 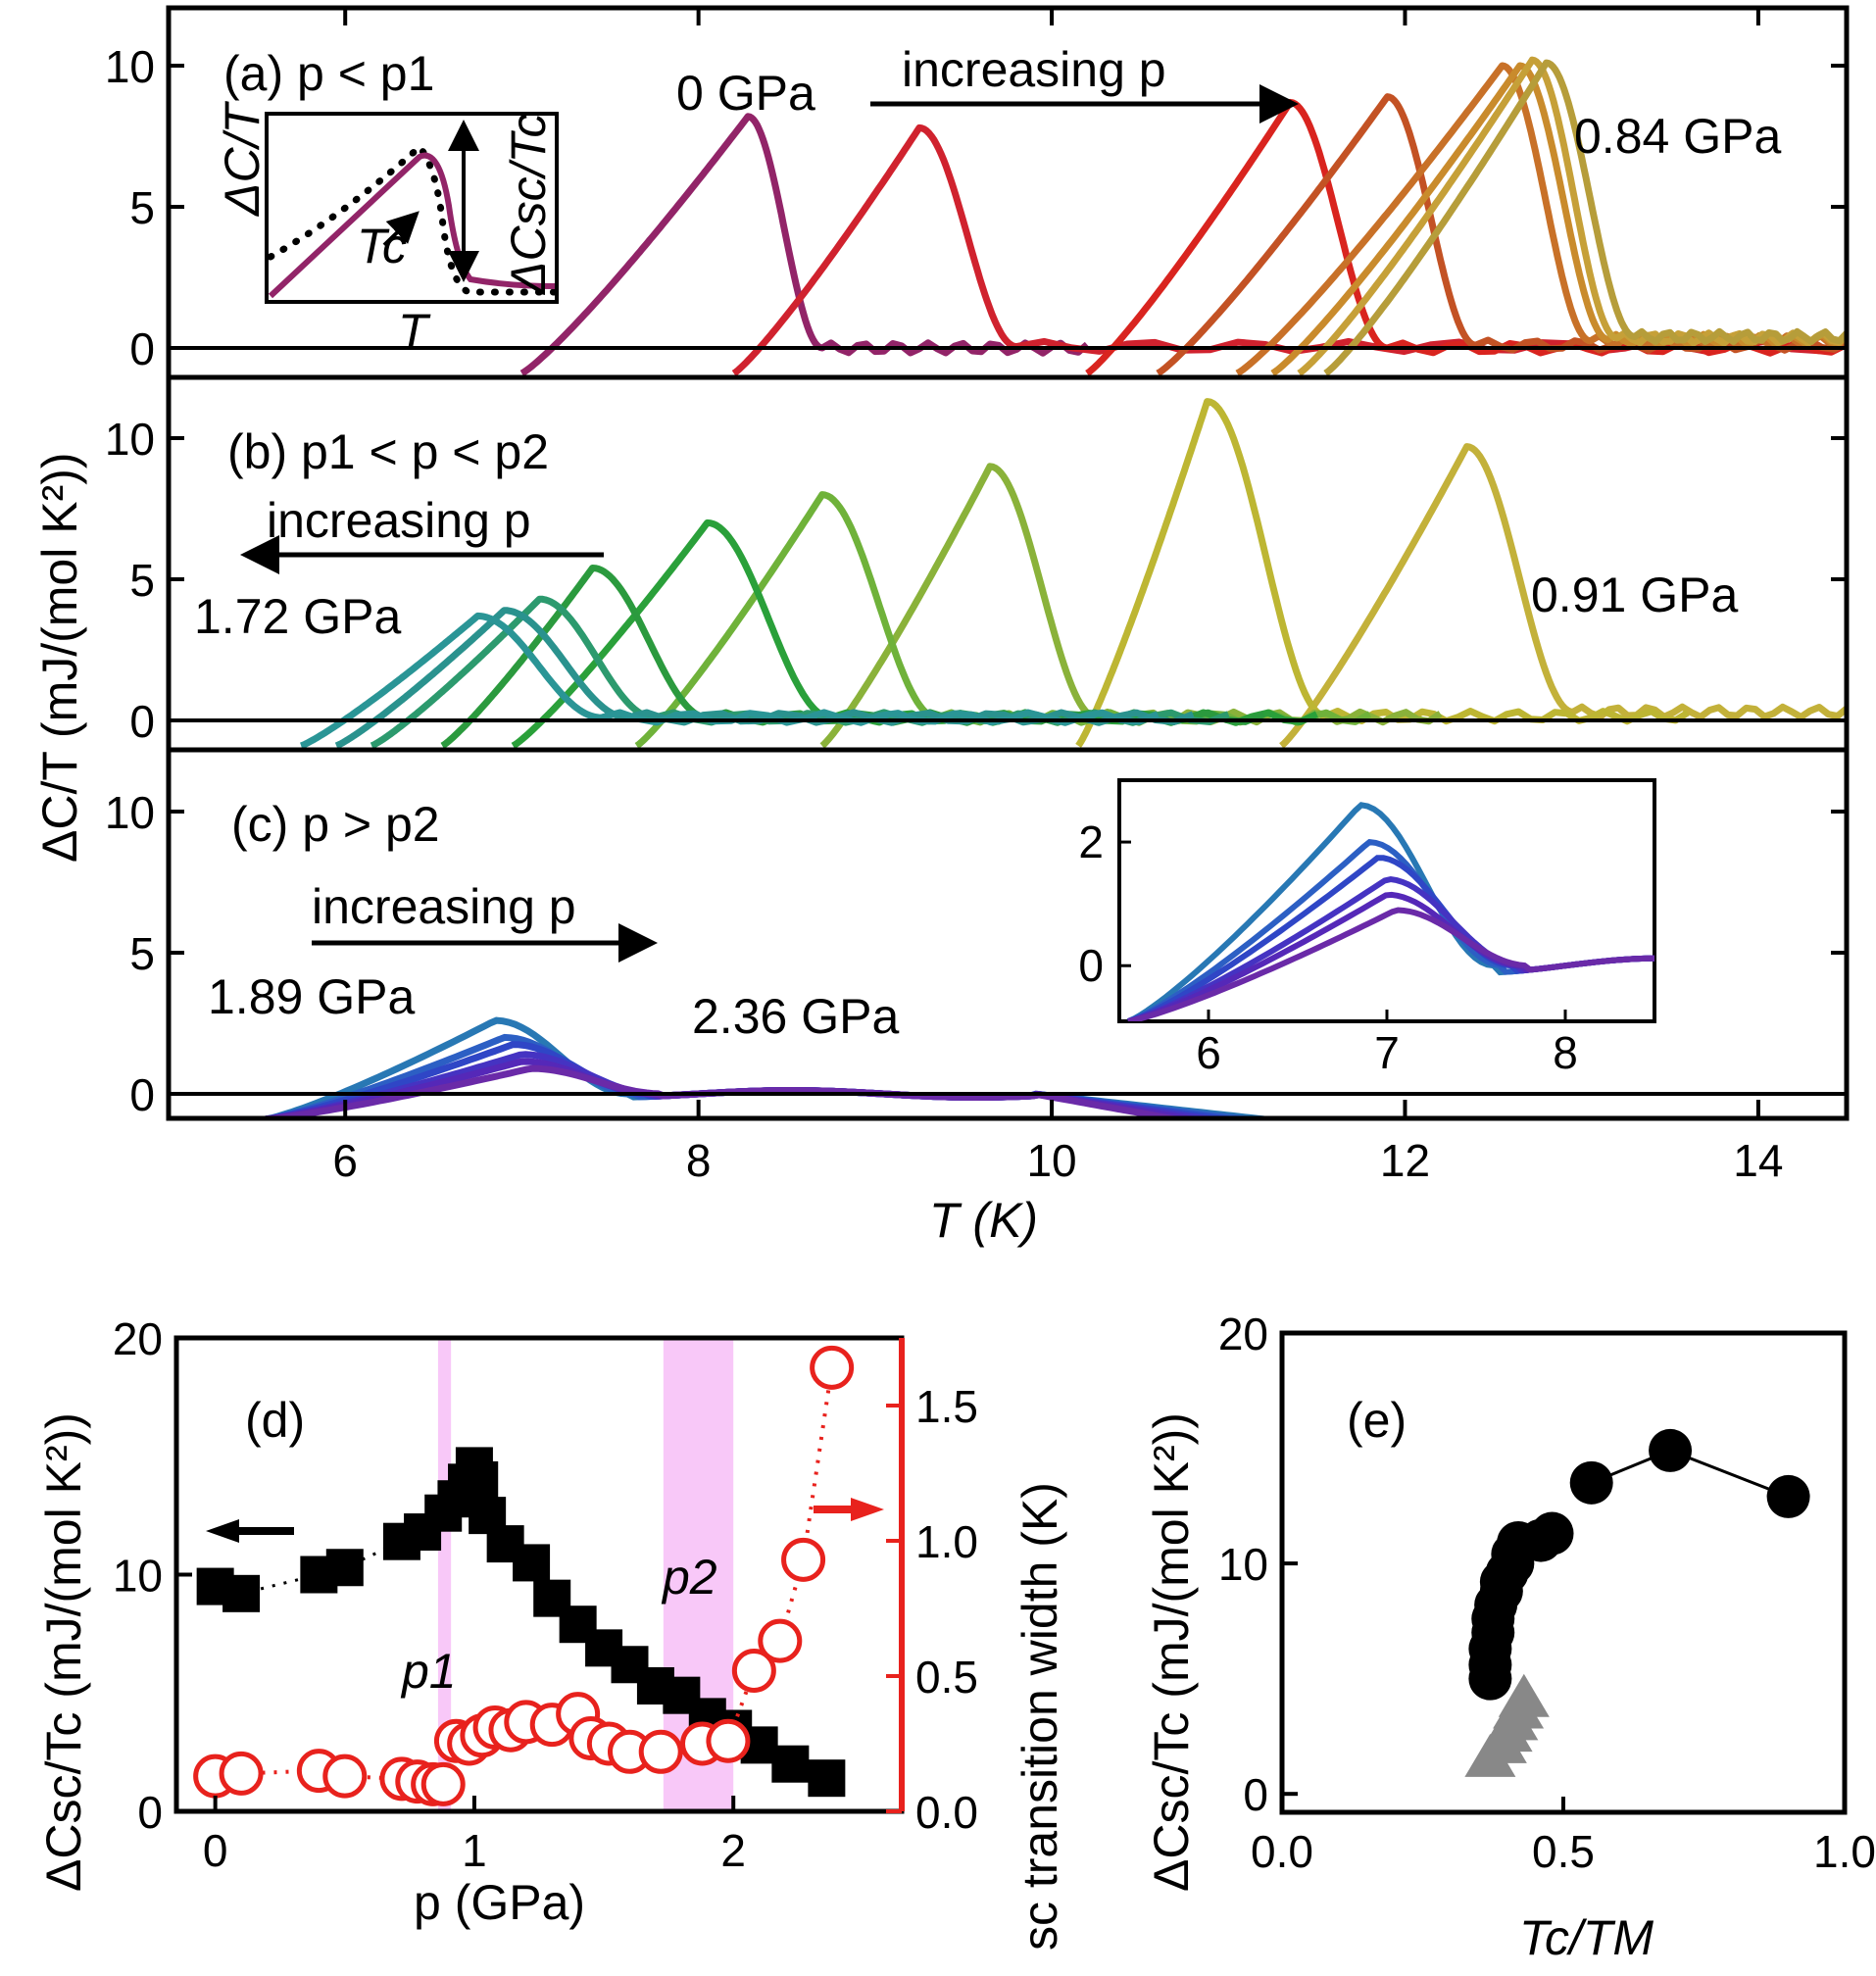 I want to click on panel-d-y2tick-label-1: 0.5, so click(x=946, y=1677).